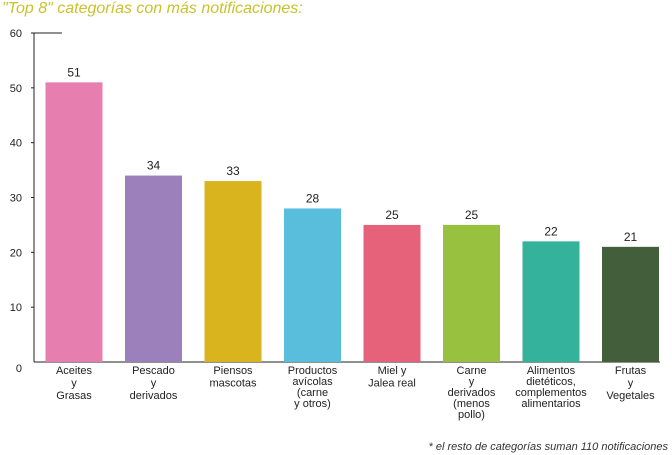 The width and height of the screenshot is (672, 455). I want to click on category-label-line: Carne, so click(472, 371).